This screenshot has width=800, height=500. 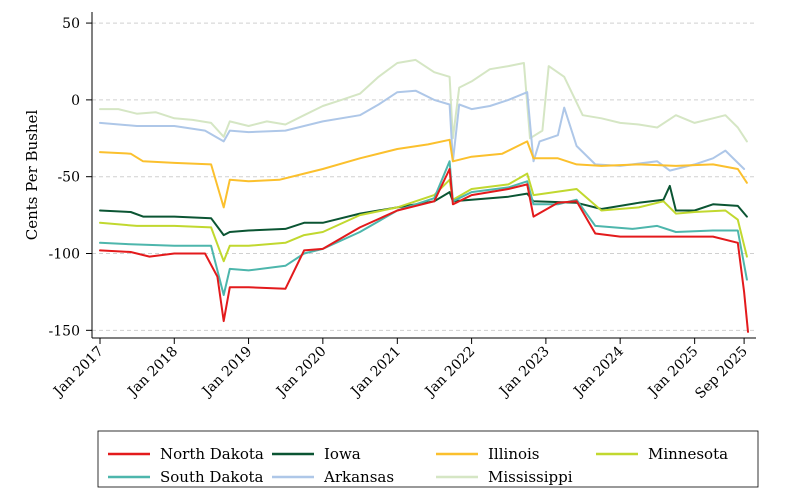 What do you see at coordinates (152, 372) in the screenshot?
I see `x-tick-label: Jan 2018` at bounding box center [152, 372].